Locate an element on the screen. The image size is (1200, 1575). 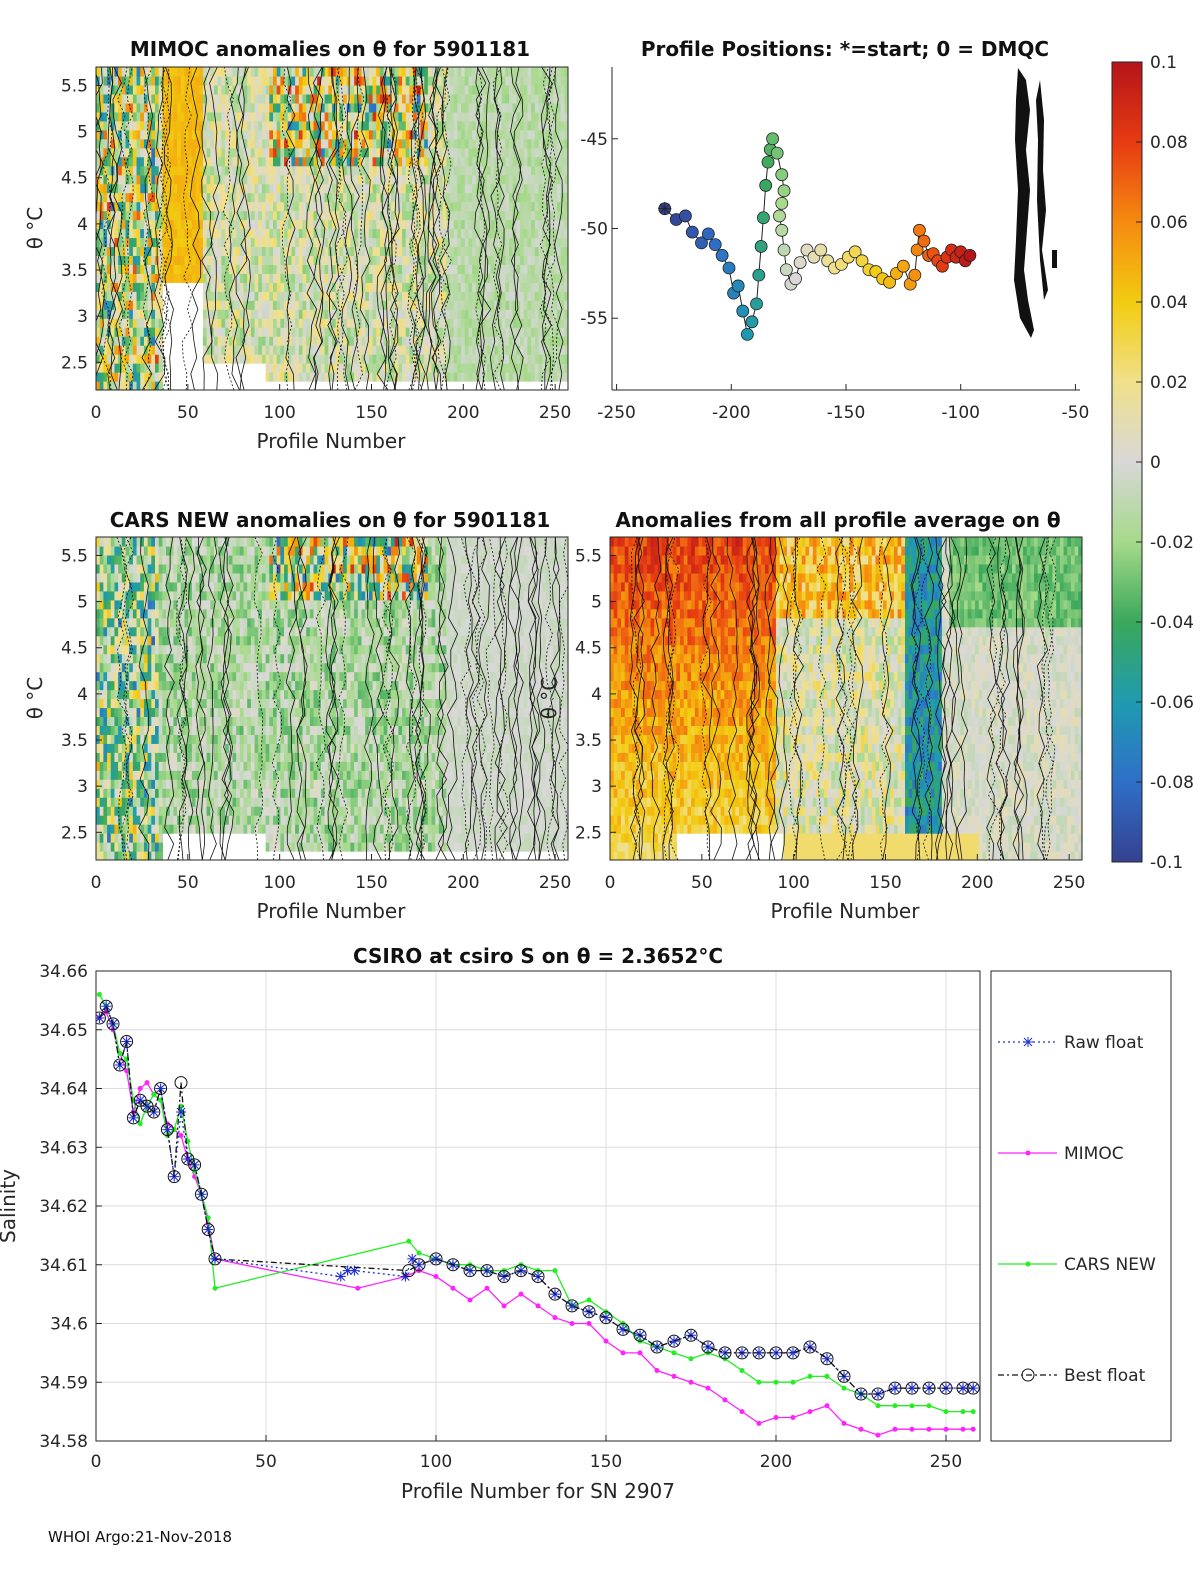
profile-position-marker is located at coordinates (903, 266).